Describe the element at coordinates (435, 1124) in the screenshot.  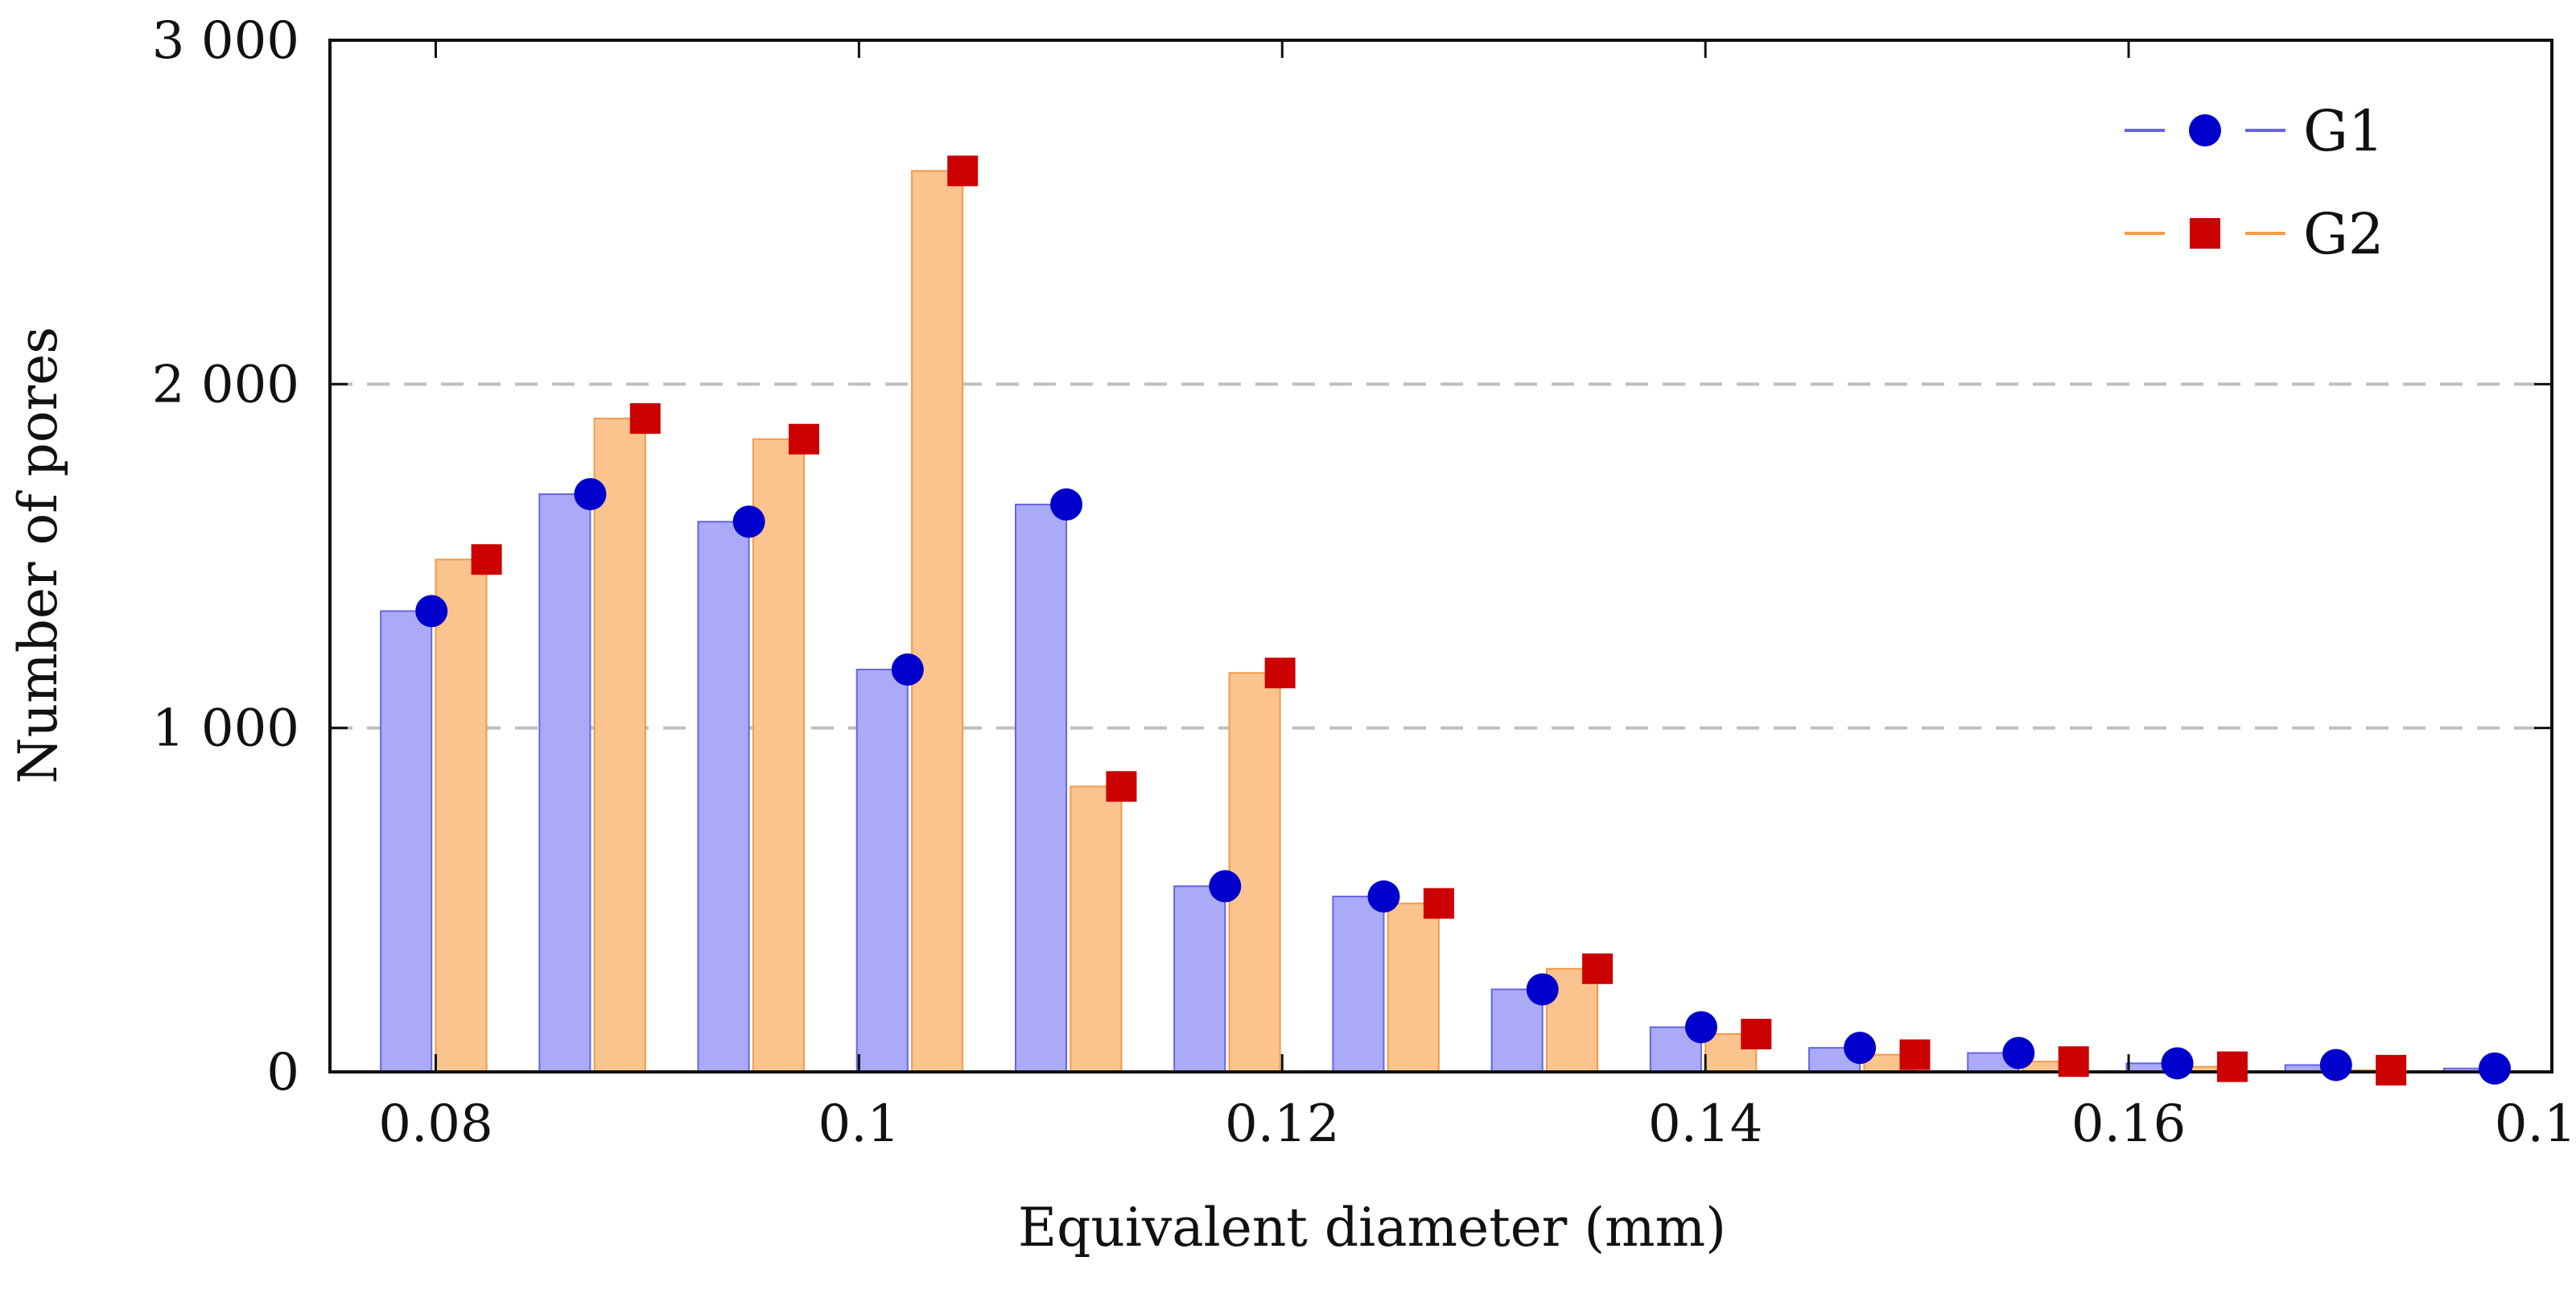
I see `x-tick-label: 0.08` at that location.